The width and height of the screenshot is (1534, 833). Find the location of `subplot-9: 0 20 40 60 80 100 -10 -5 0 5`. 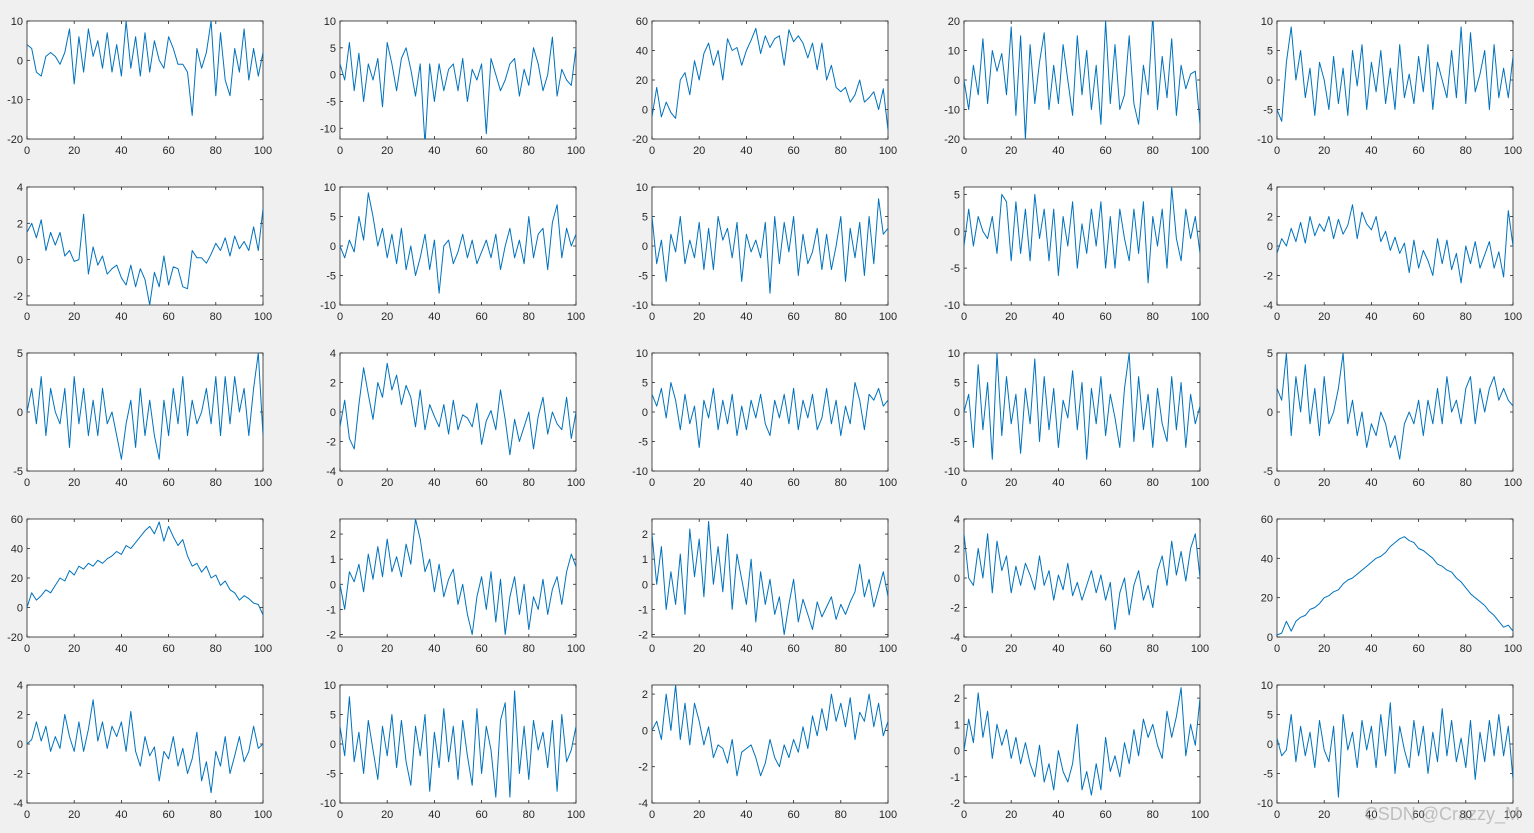

subplot-9: 0 20 40 60 80 100 -10 -5 0 5 is located at coordinates (1076, 254).